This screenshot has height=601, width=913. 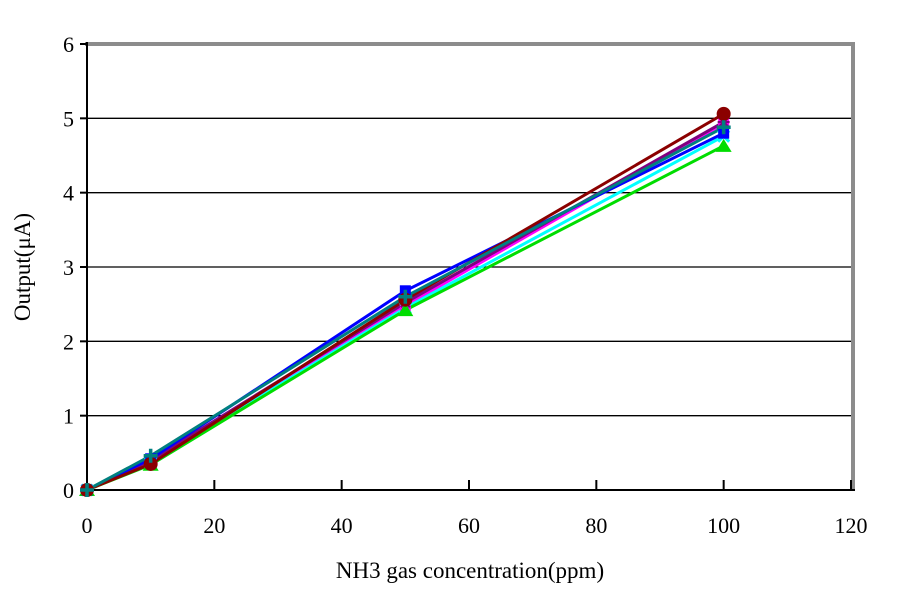 I want to click on y-tick-label-5: 5, so click(x=68, y=118).